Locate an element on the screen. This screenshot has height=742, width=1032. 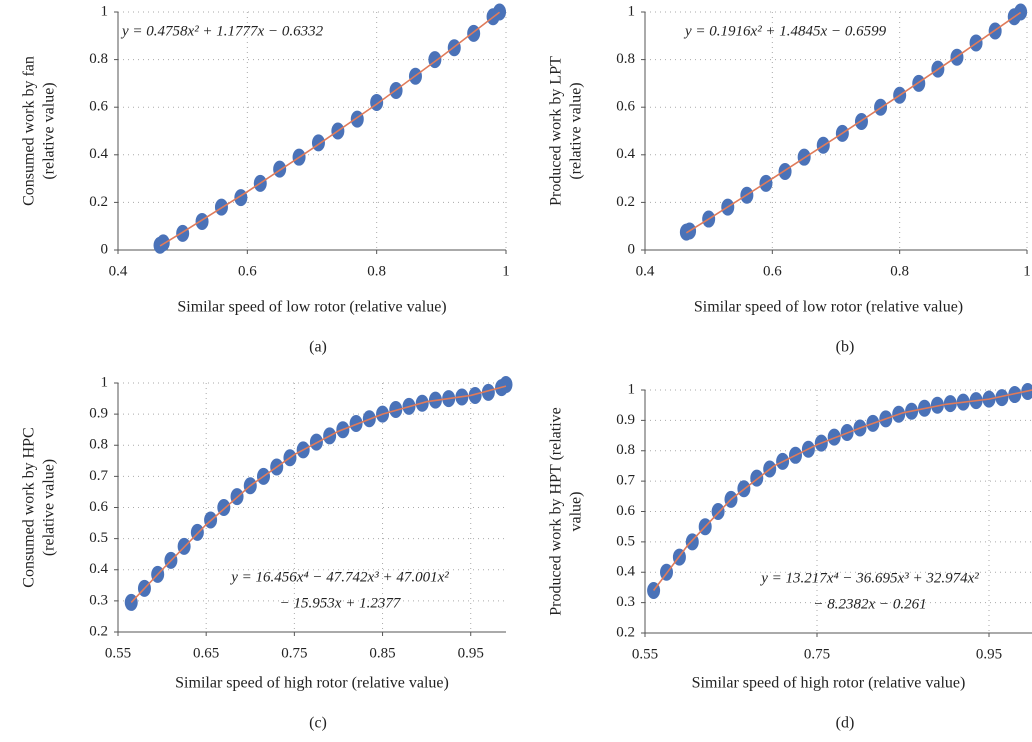
y-axis-label: Consumed work by fan is located at coordinates (29, 131).